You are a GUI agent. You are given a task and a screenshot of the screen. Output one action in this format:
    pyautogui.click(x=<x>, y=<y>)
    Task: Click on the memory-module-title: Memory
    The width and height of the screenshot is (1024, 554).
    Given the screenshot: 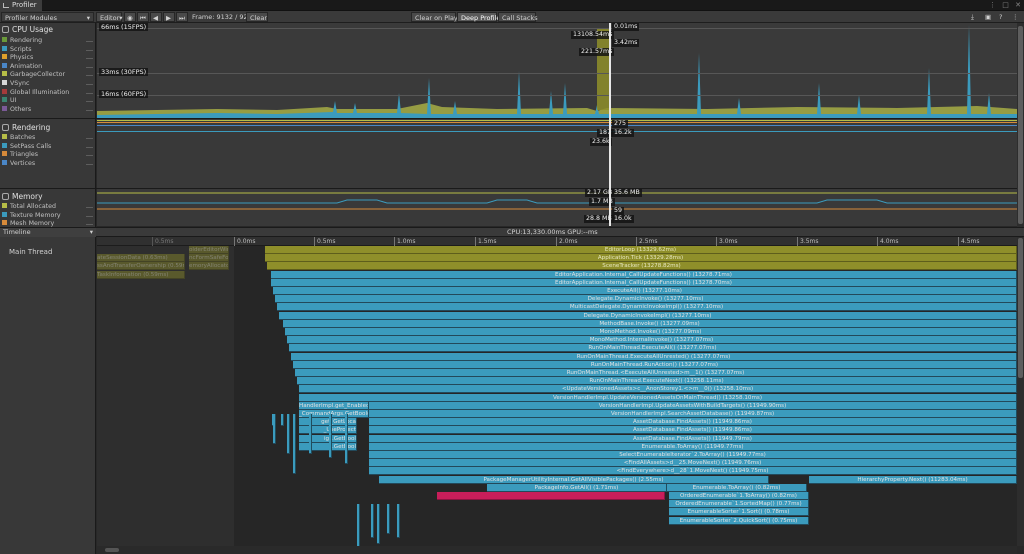 What is the action you would take?
    pyautogui.click(x=22, y=196)
    